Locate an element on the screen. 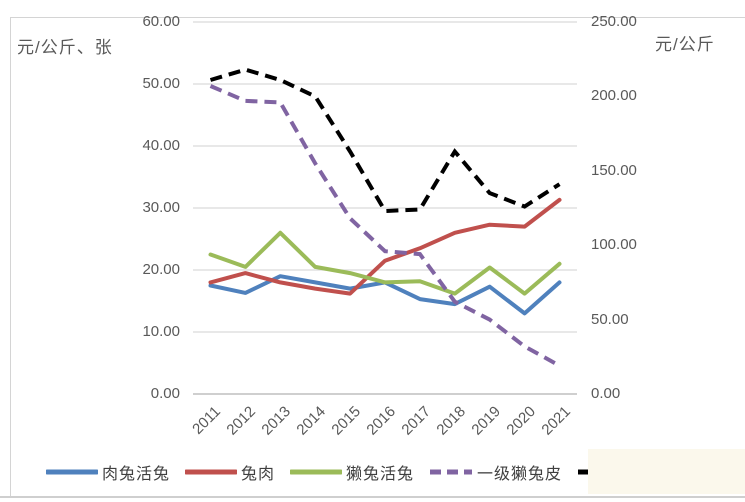 The height and width of the screenshot is (502, 745). border-left is located at coordinates (10, 257).